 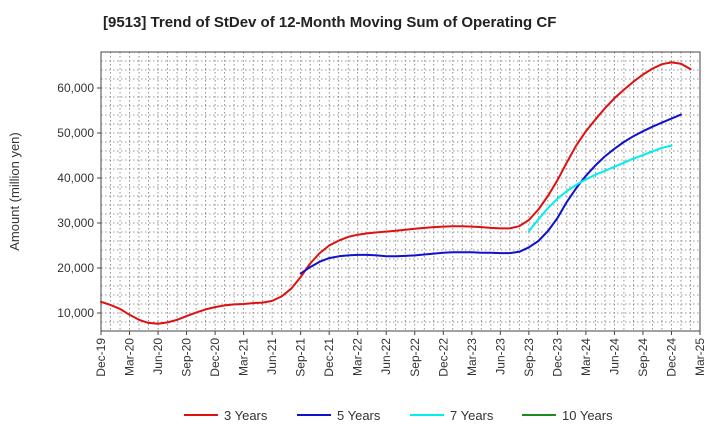 What do you see at coordinates (359, 415) in the screenshot?
I see `legend-label: 5 Years` at bounding box center [359, 415].